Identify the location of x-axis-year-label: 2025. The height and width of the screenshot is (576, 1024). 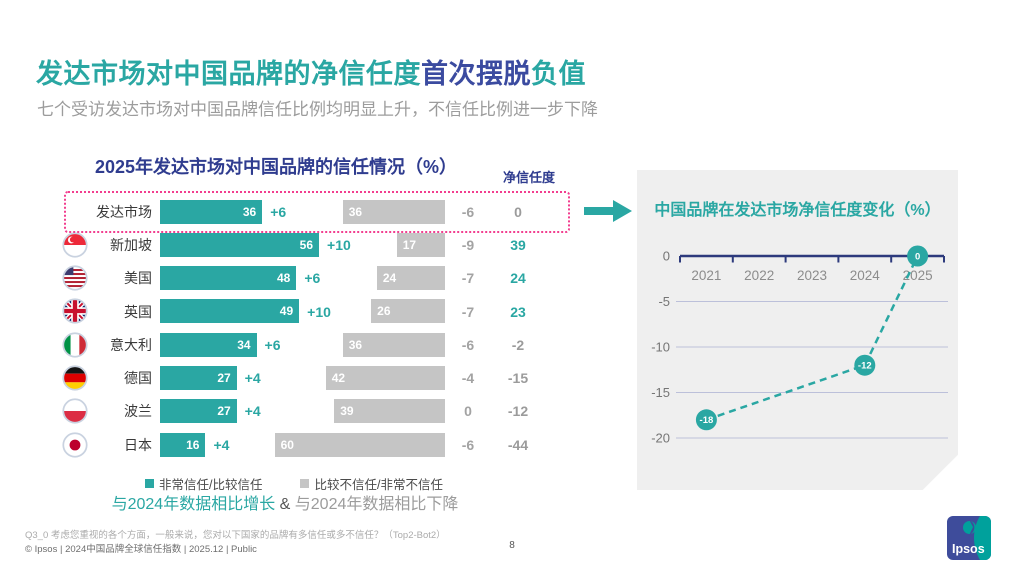
(918, 275).